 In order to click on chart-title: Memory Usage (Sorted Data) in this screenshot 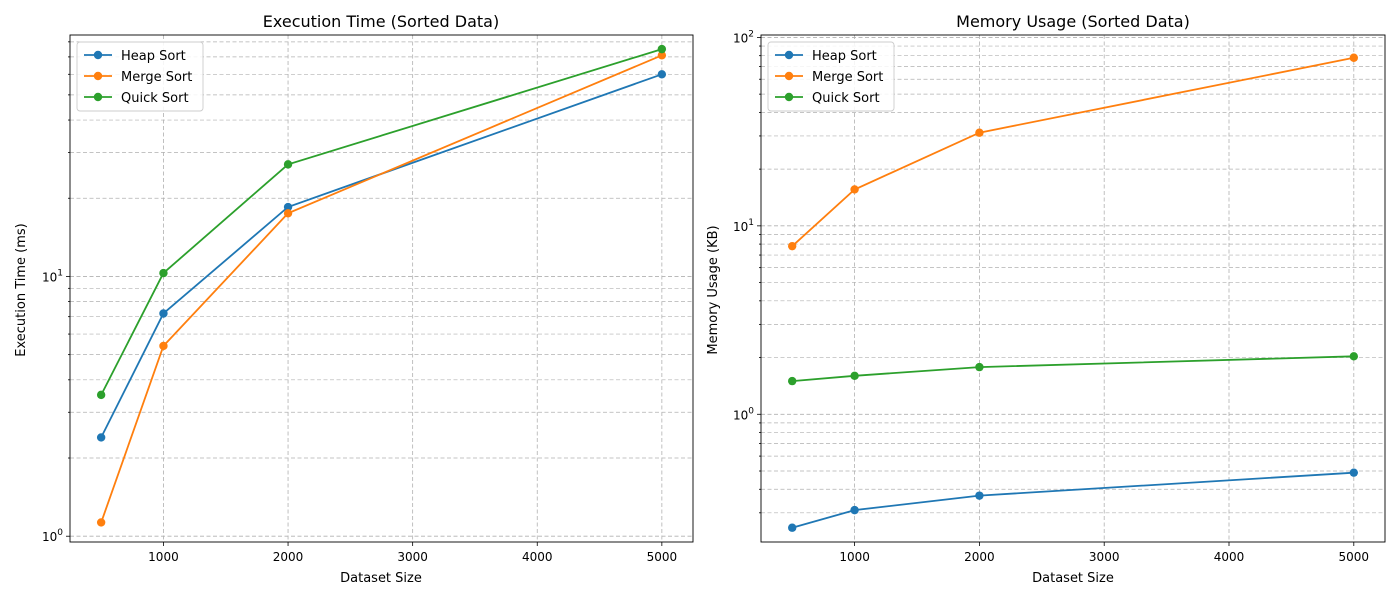, I will do `click(1073, 21)`.